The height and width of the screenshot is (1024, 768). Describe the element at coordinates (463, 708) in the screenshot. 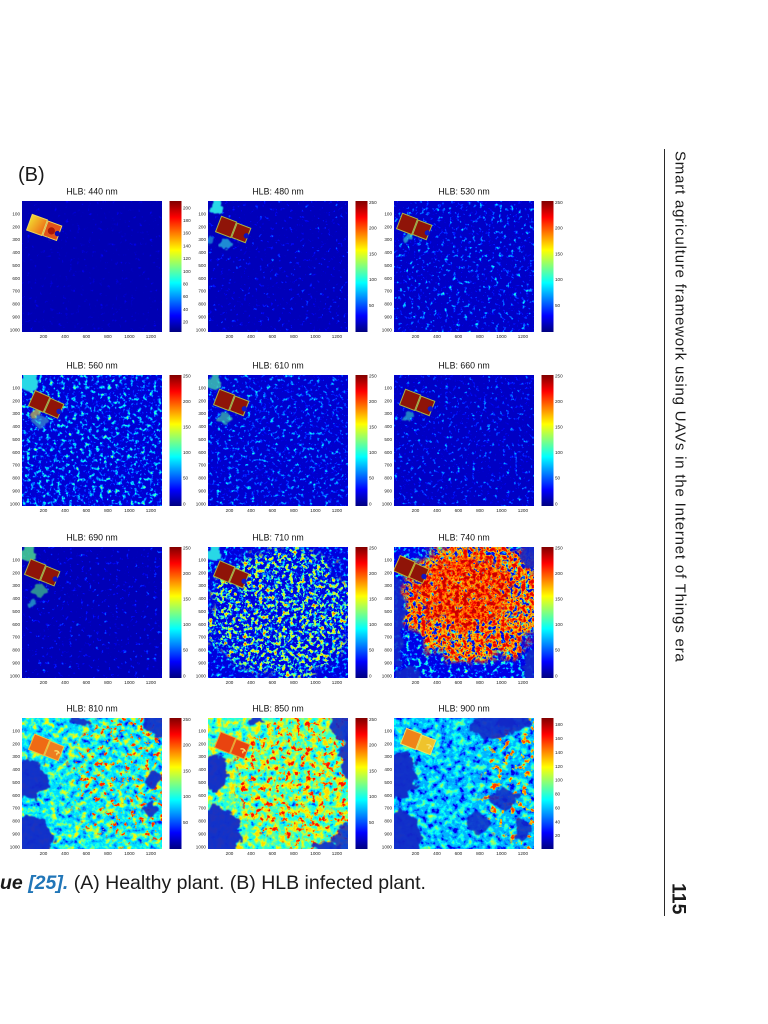

I see `svg-text: HLB: 900 nm` at that location.